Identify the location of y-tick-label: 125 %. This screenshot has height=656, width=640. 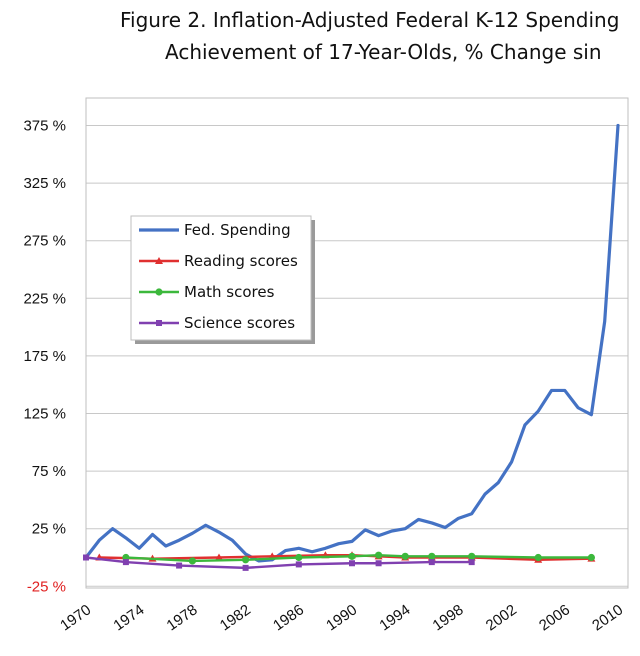
(44, 414).